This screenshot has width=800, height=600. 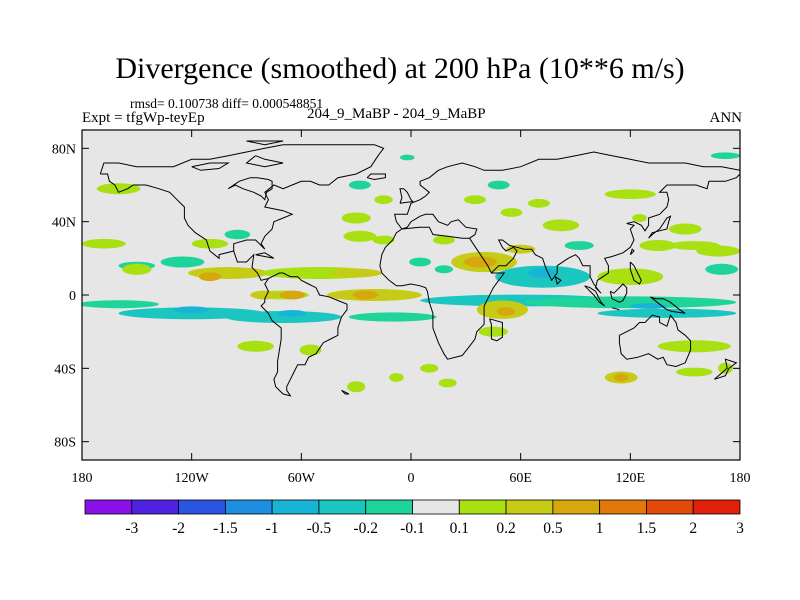 I want to click on colorbar-label-1: -2, so click(x=178, y=528).